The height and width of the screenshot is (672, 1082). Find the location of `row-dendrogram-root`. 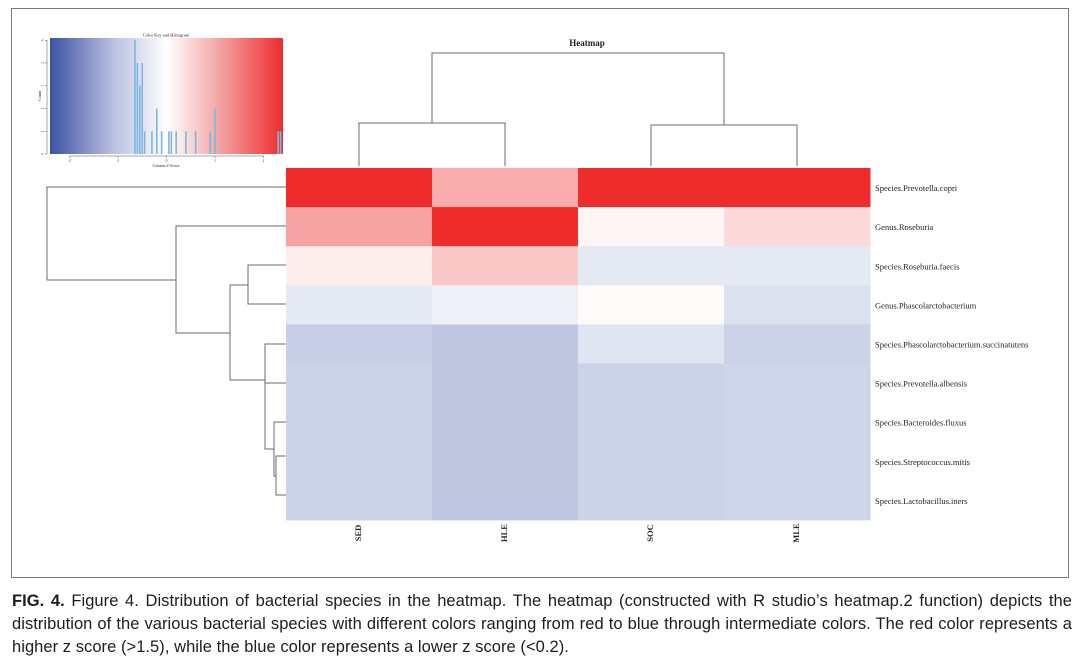

row-dendrogram-root is located at coordinates (166, 233).